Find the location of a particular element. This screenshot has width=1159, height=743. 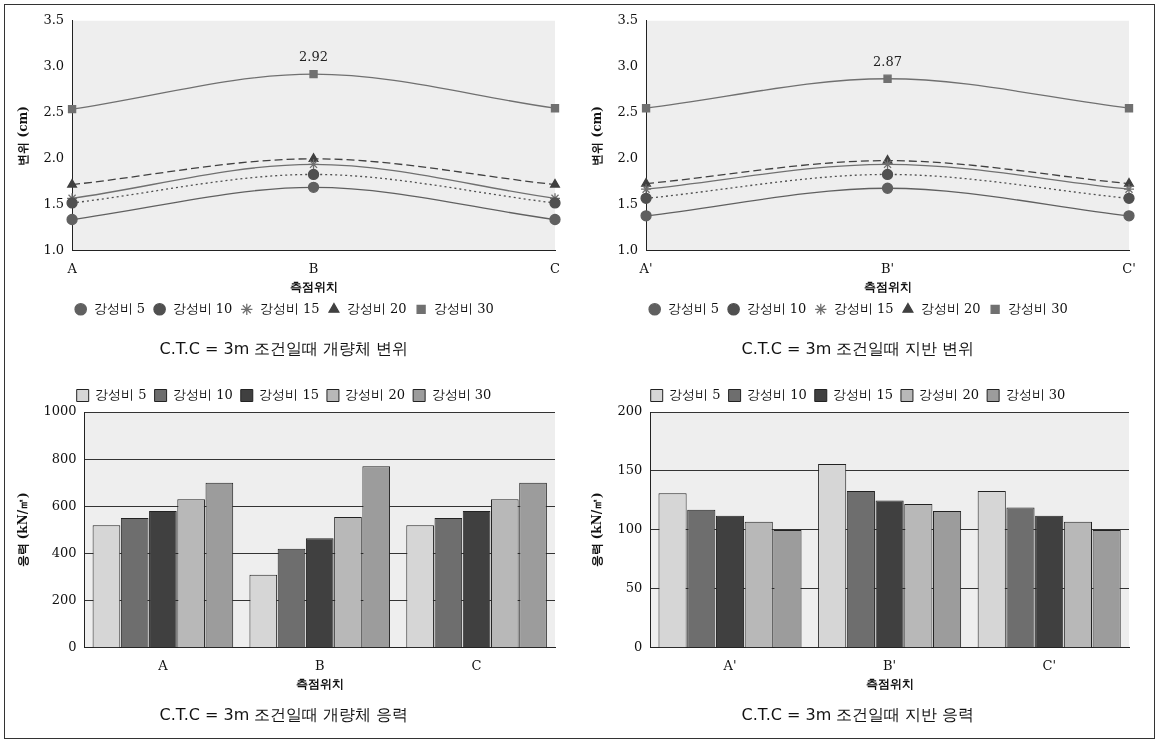

data-label: 2.87 is located at coordinates (888, 61).